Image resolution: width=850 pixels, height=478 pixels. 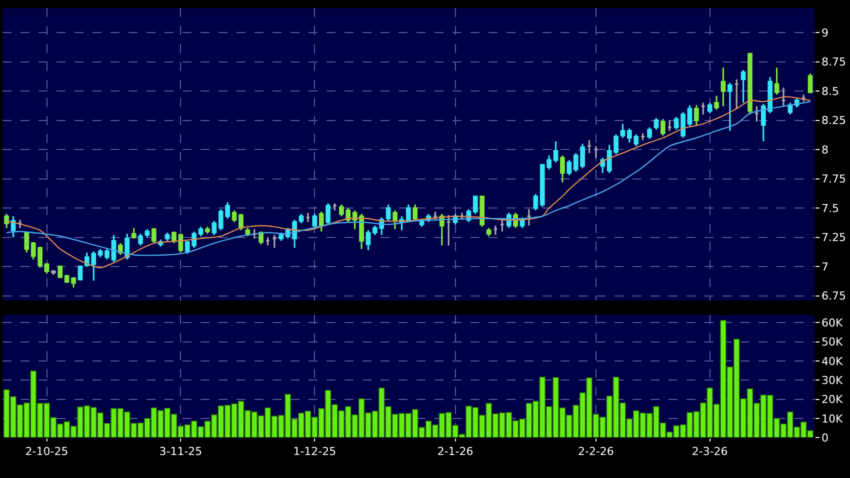 What do you see at coordinates (834, 237) in the screenshot?
I see `y-tick-label: 7.25` at bounding box center [834, 237].